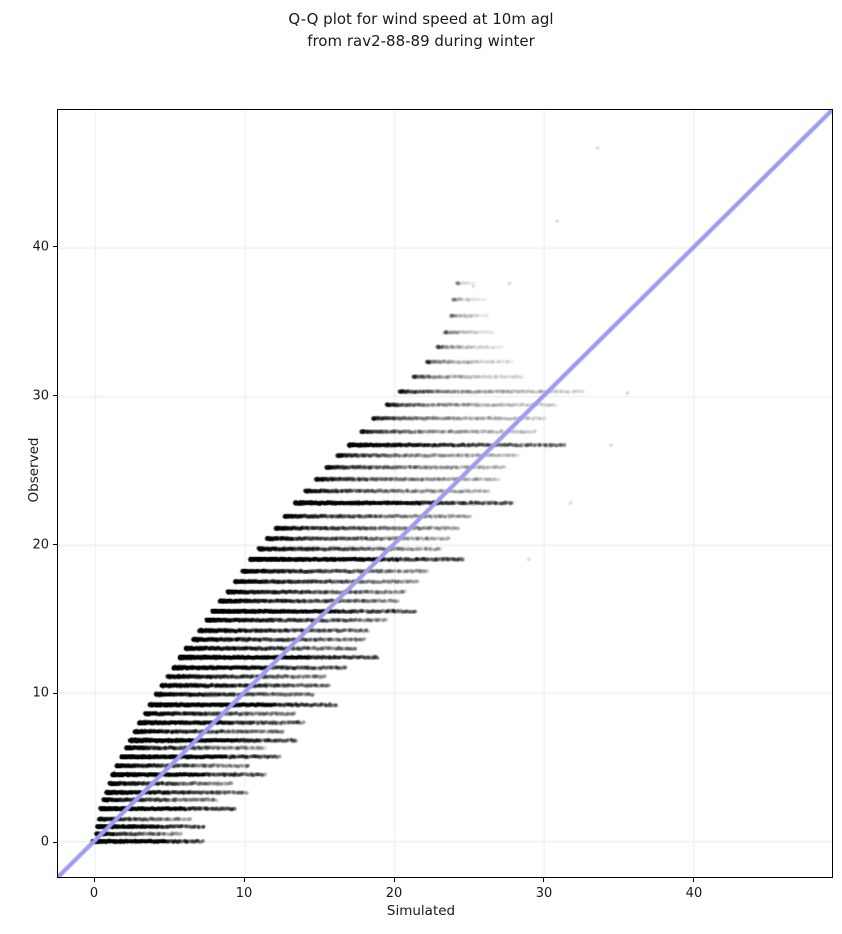 This screenshot has width=842, height=934. What do you see at coordinates (40, 545) in the screenshot?
I see `y-tick-label: 20` at bounding box center [40, 545].